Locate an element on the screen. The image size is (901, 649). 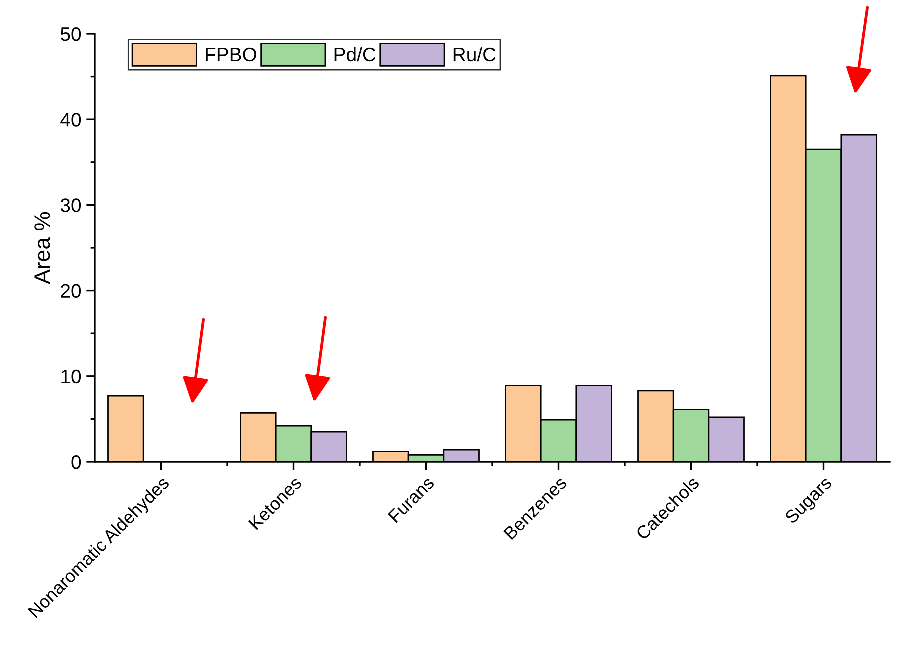
y-tick-label: 40 is located at coordinates (71, 120).